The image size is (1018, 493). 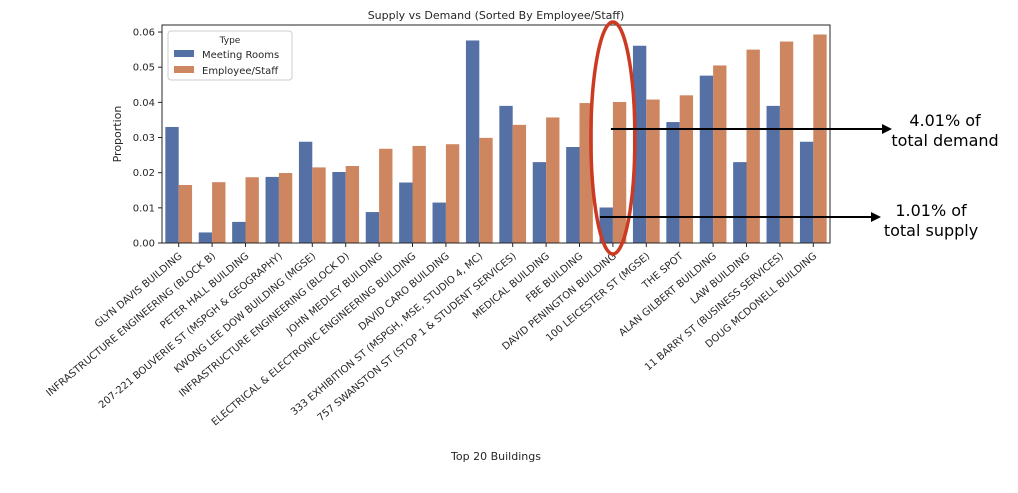 I want to click on legend-frame, so click(x=230, y=55).